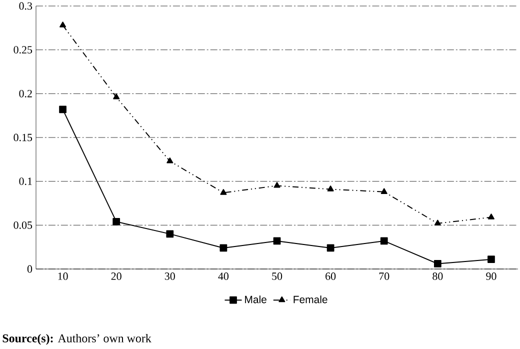  Describe the element at coordinates (23, 50) in the screenshot. I see `y-tick-label: 0.25` at that location.